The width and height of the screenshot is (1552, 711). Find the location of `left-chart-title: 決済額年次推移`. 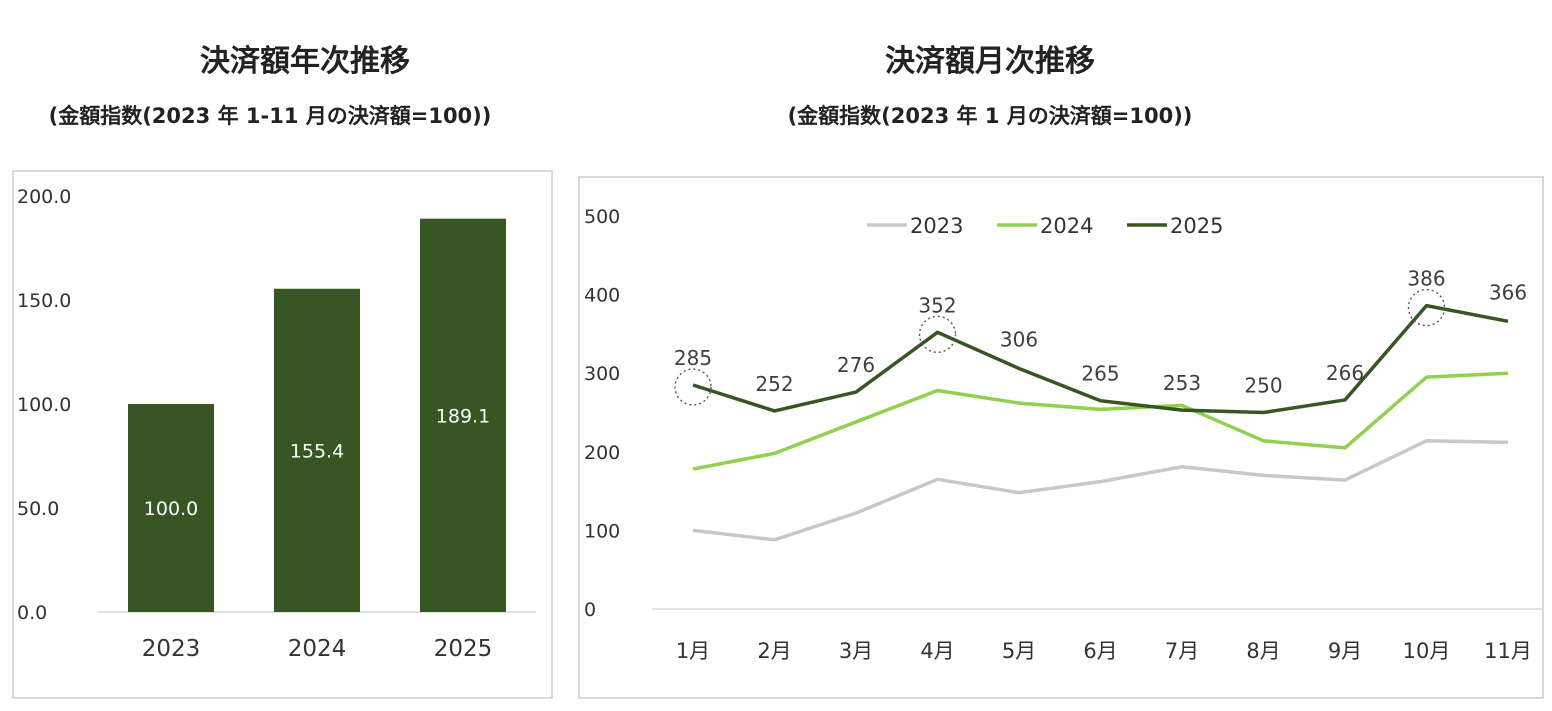

left-chart-title: 決済額年次推移 is located at coordinates (305, 61).